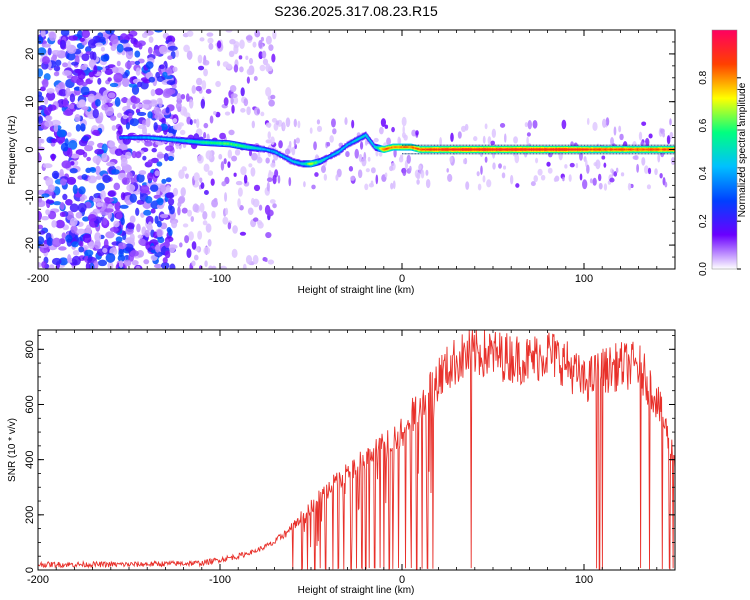 The height and width of the screenshot is (600, 750). What do you see at coordinates (724, 149) in the screenshot?
I see `colorbar-gradient` at bounding box center [724, 149].